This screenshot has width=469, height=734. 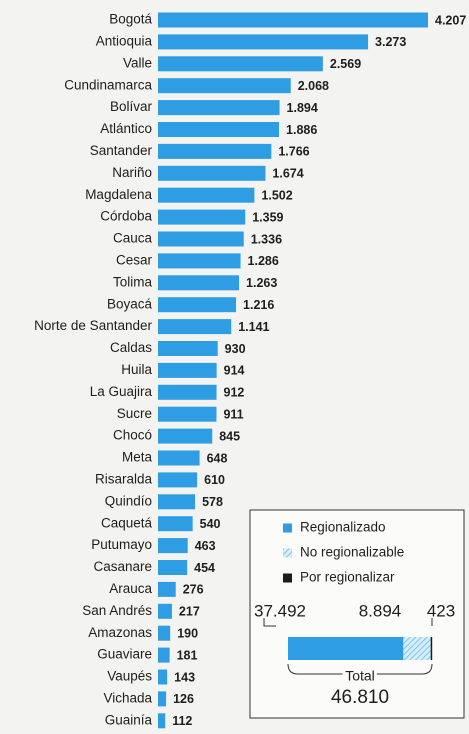 I want to click on category-label: La Guajira, so click(x=121, y=391).